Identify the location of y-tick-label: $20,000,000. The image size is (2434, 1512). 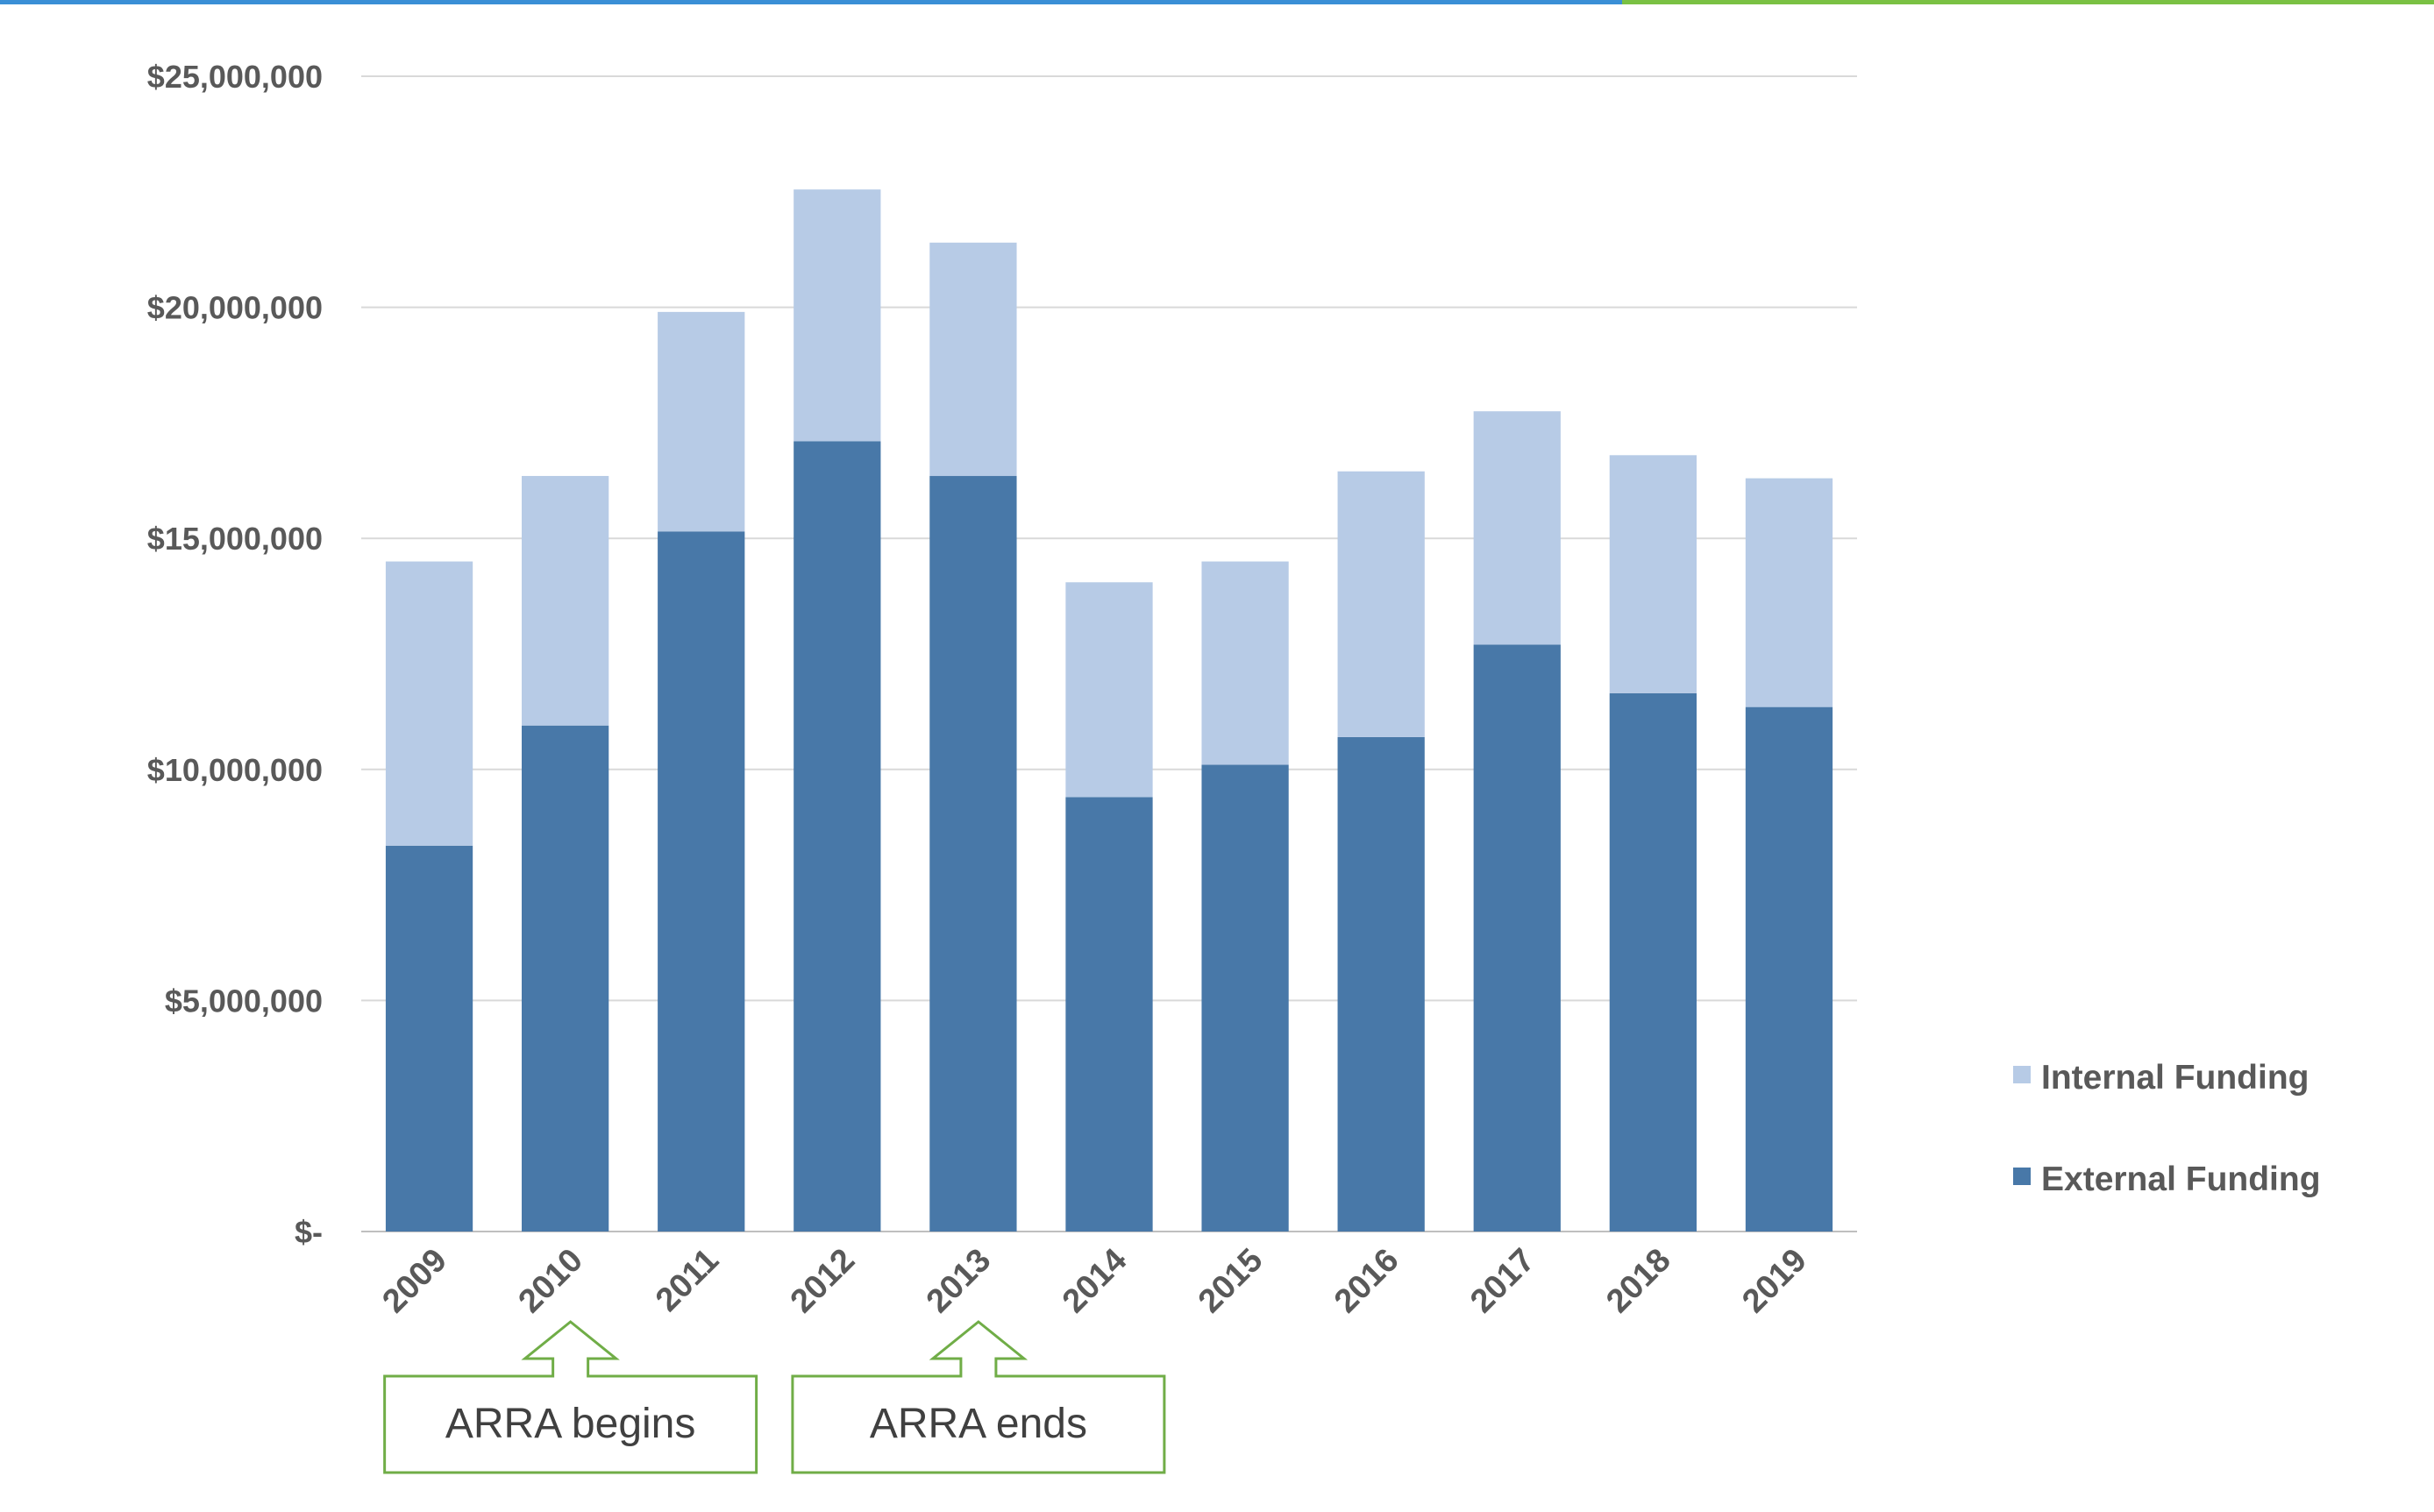
(235, 308).